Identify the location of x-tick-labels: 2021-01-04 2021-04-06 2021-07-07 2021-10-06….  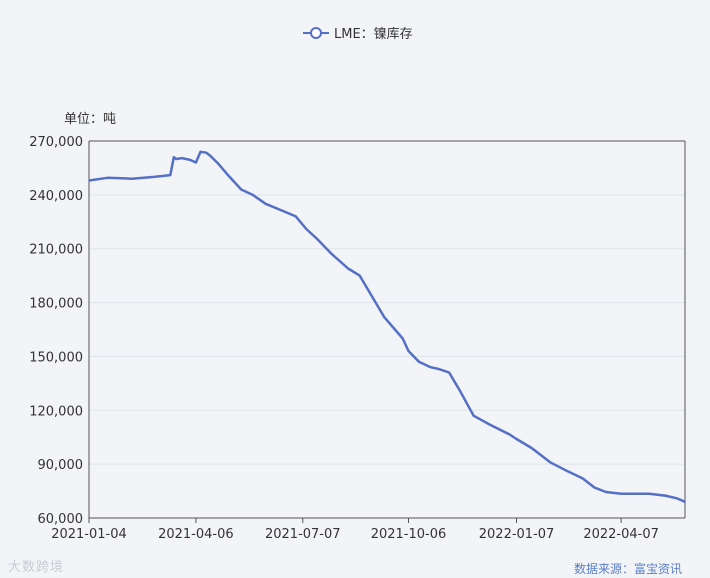
(355, 534).